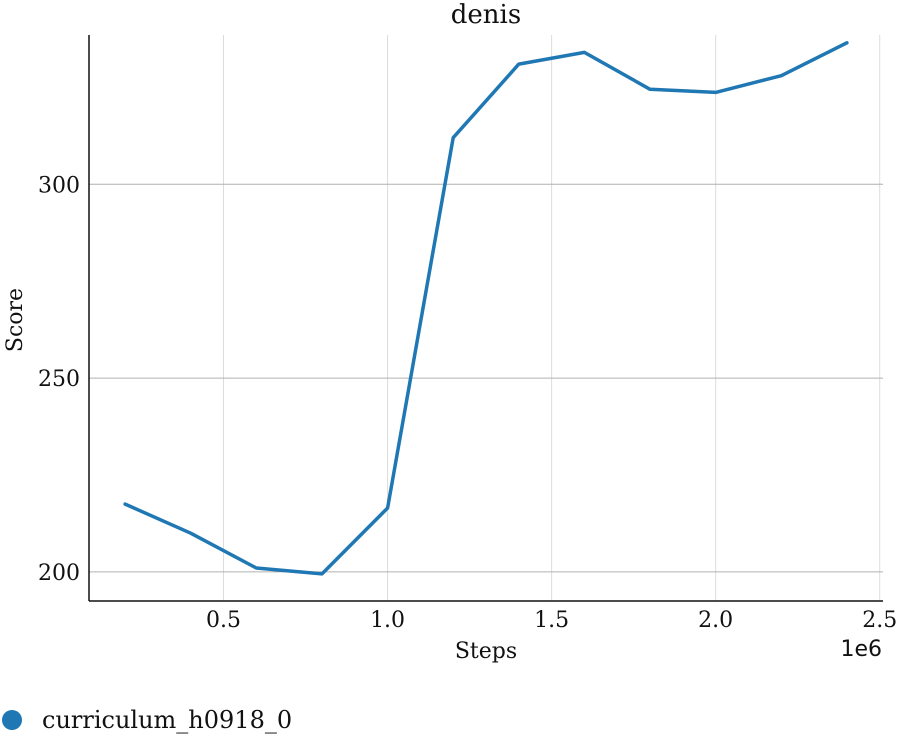 The image size is (900, 750). What do you see at coordinates (223, 620) in the screenshot?
I see `x-tick-label: 0.5` at bounding box center [223, 620].